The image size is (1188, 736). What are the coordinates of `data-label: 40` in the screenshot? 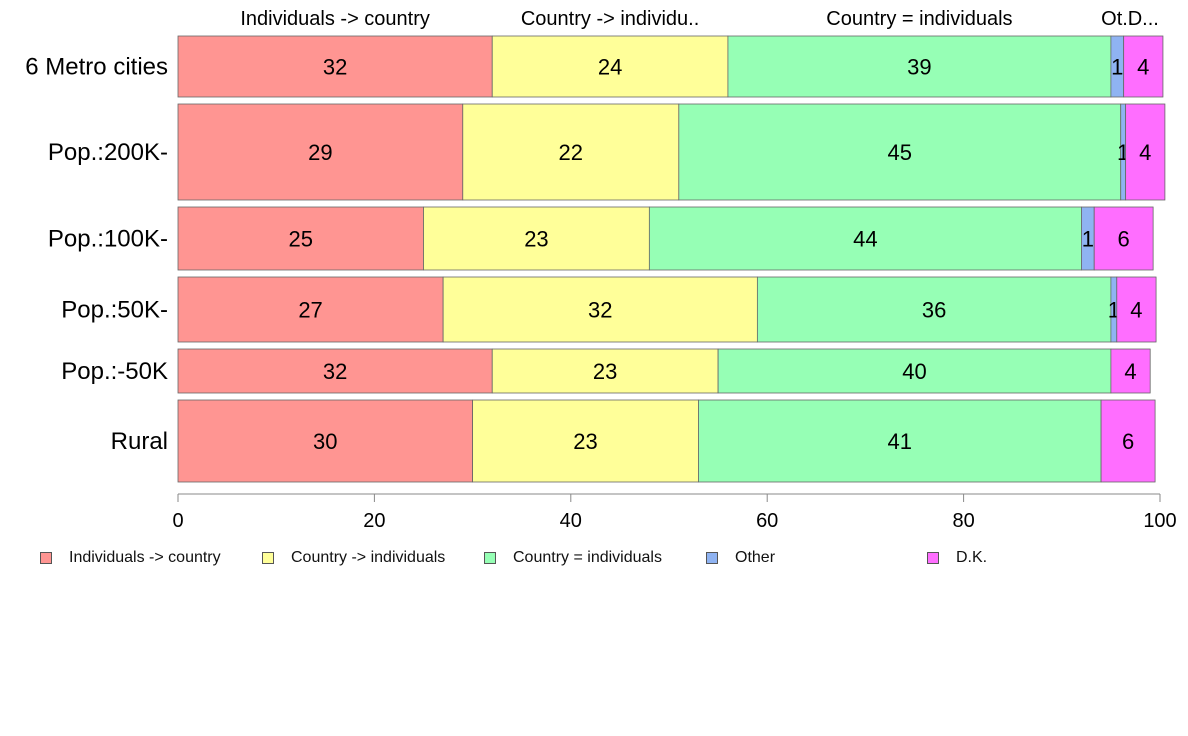 It's located at (914, 371).